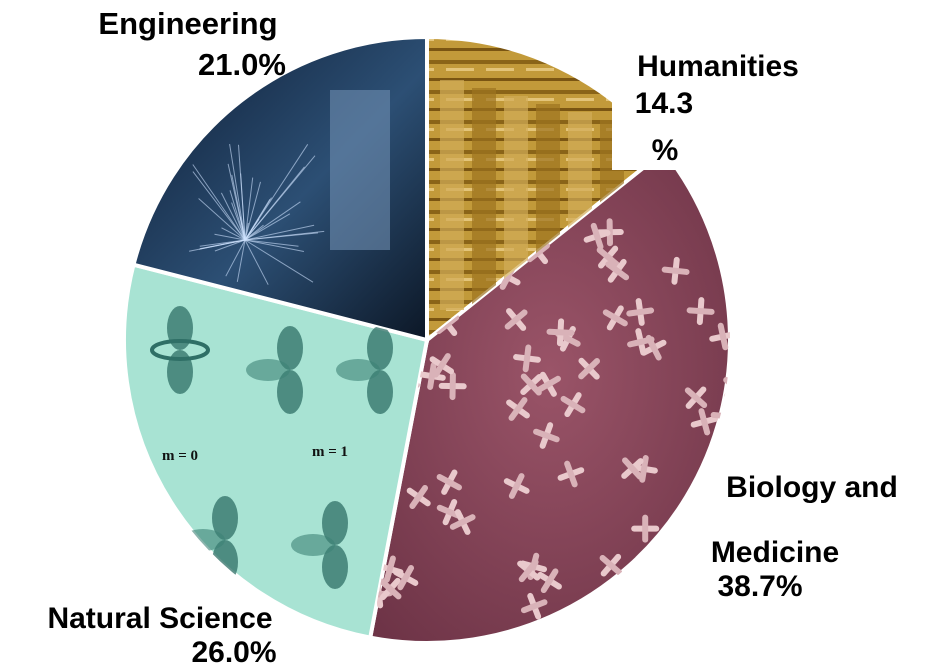 This screenshot has width=937, height=666. Describe the element at coordinates (180, 456) in the screenshot. I see `orbital-label-m0: m = 0` at that location.